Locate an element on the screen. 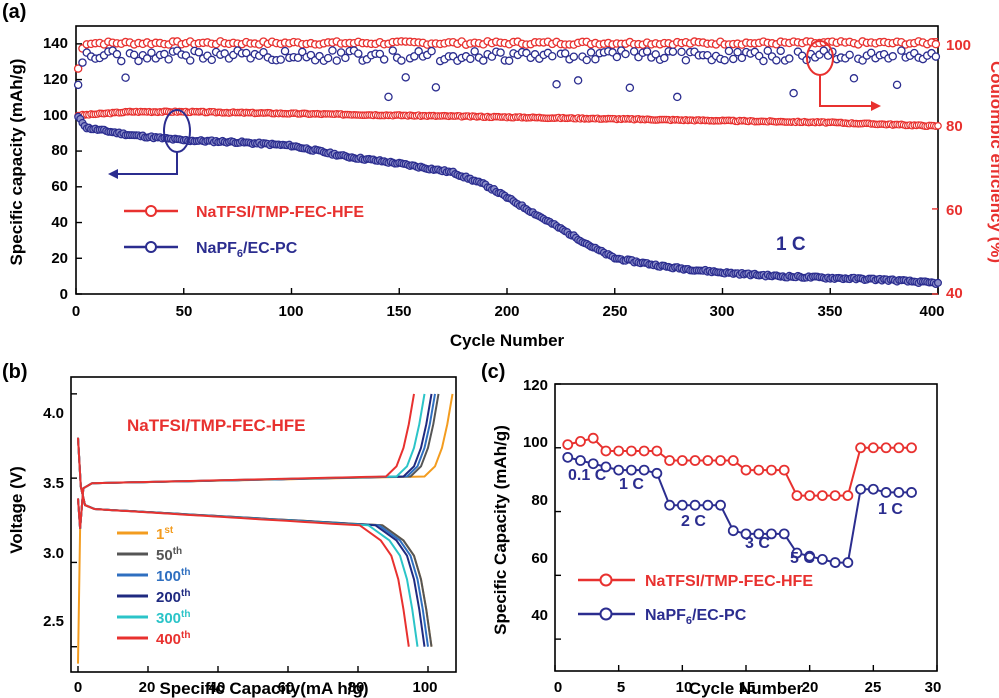 The height and width of the screenshot is (698, 999). a-legend-label-red: NaTFSI/TMP-FEC-HFE is located at coordinates (280, 212).